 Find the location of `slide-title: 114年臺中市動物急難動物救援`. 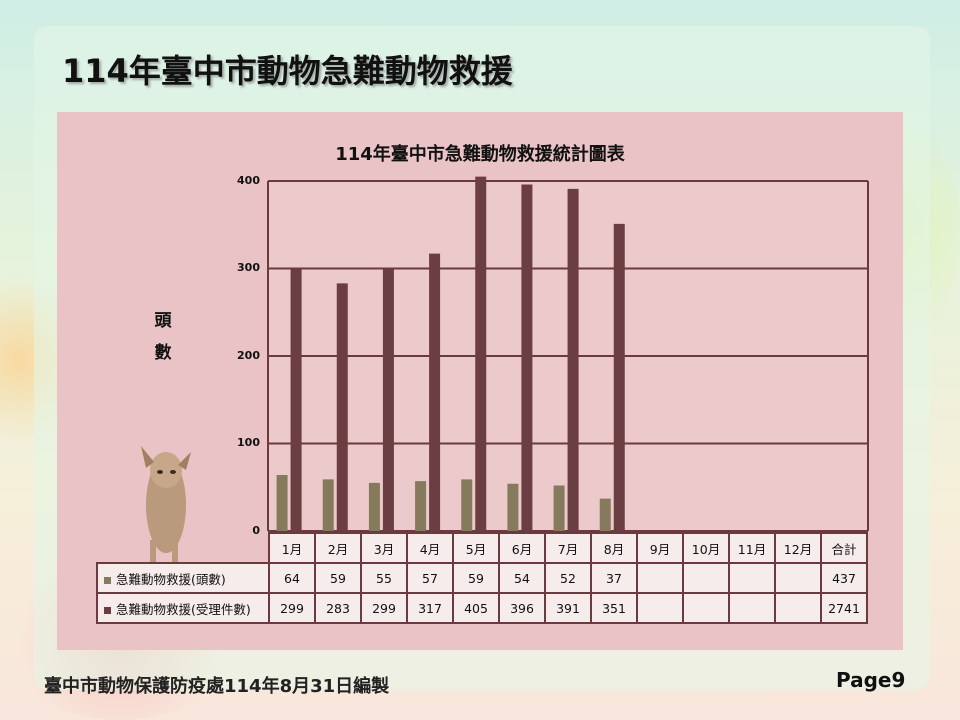

slide-title: 114年臺中市動物急難動物救援 is located at coordinates (287, 71).